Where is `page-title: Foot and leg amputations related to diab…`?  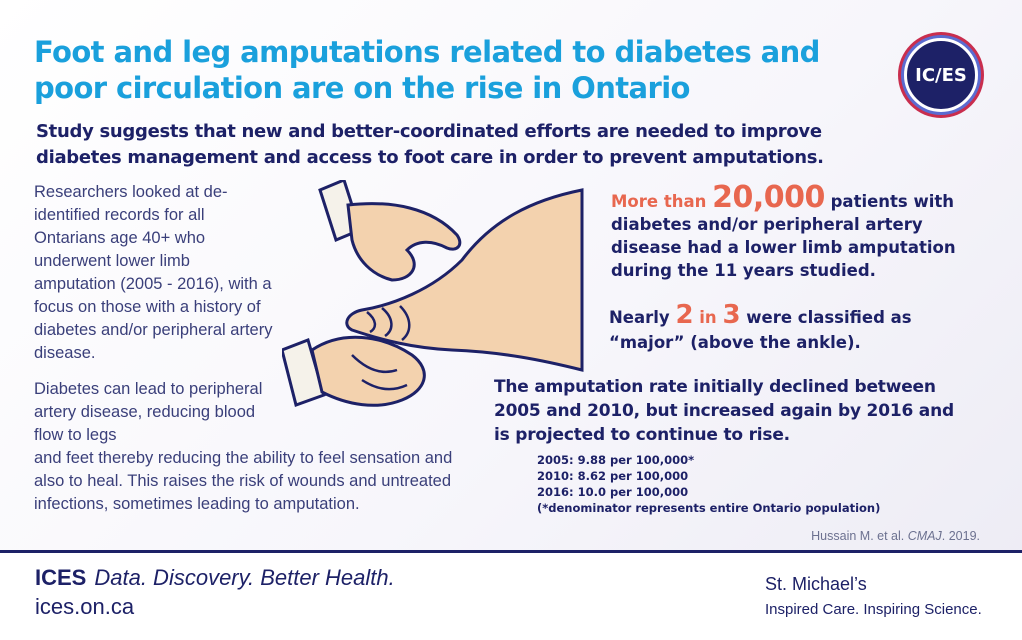
page-title: Foot and leg amputations related to diab… is located at coordinates (427, 70).